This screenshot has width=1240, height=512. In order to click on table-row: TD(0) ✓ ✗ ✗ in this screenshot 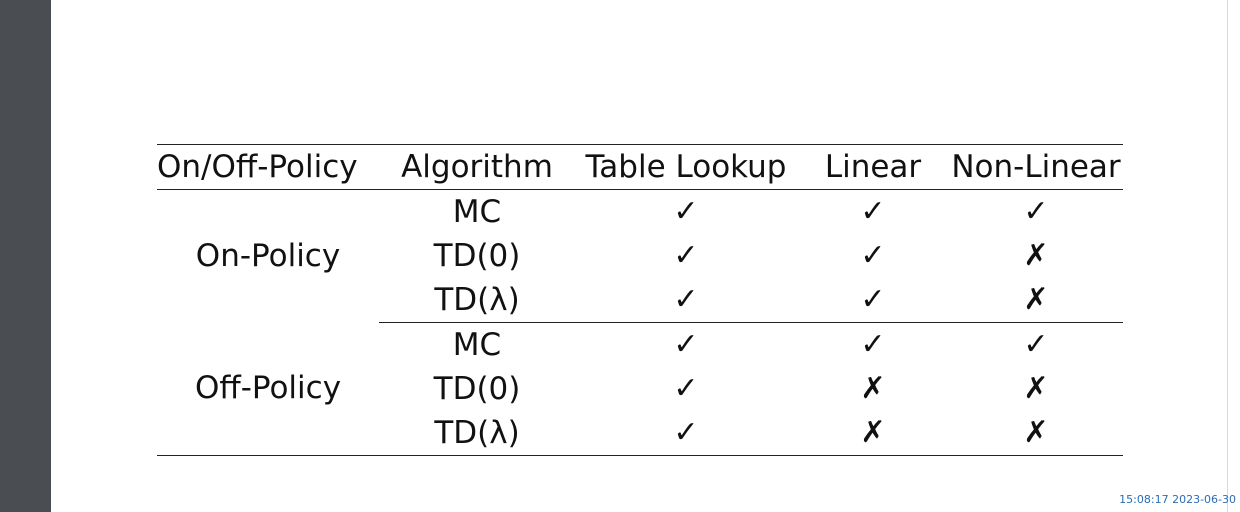, I will do `click(640, 389)`.